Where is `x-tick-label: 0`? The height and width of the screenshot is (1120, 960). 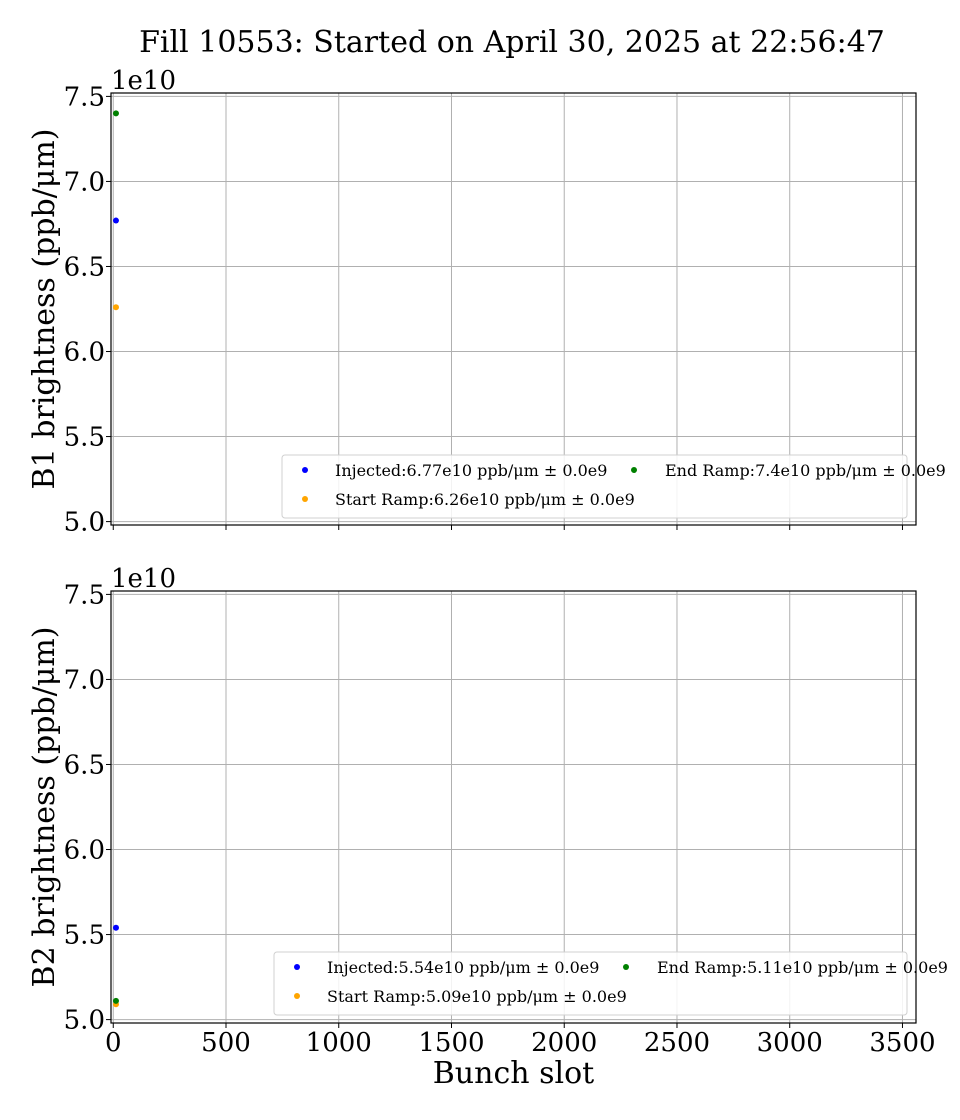
x-tick-label: 0 is located at coordinates (113, 1043).